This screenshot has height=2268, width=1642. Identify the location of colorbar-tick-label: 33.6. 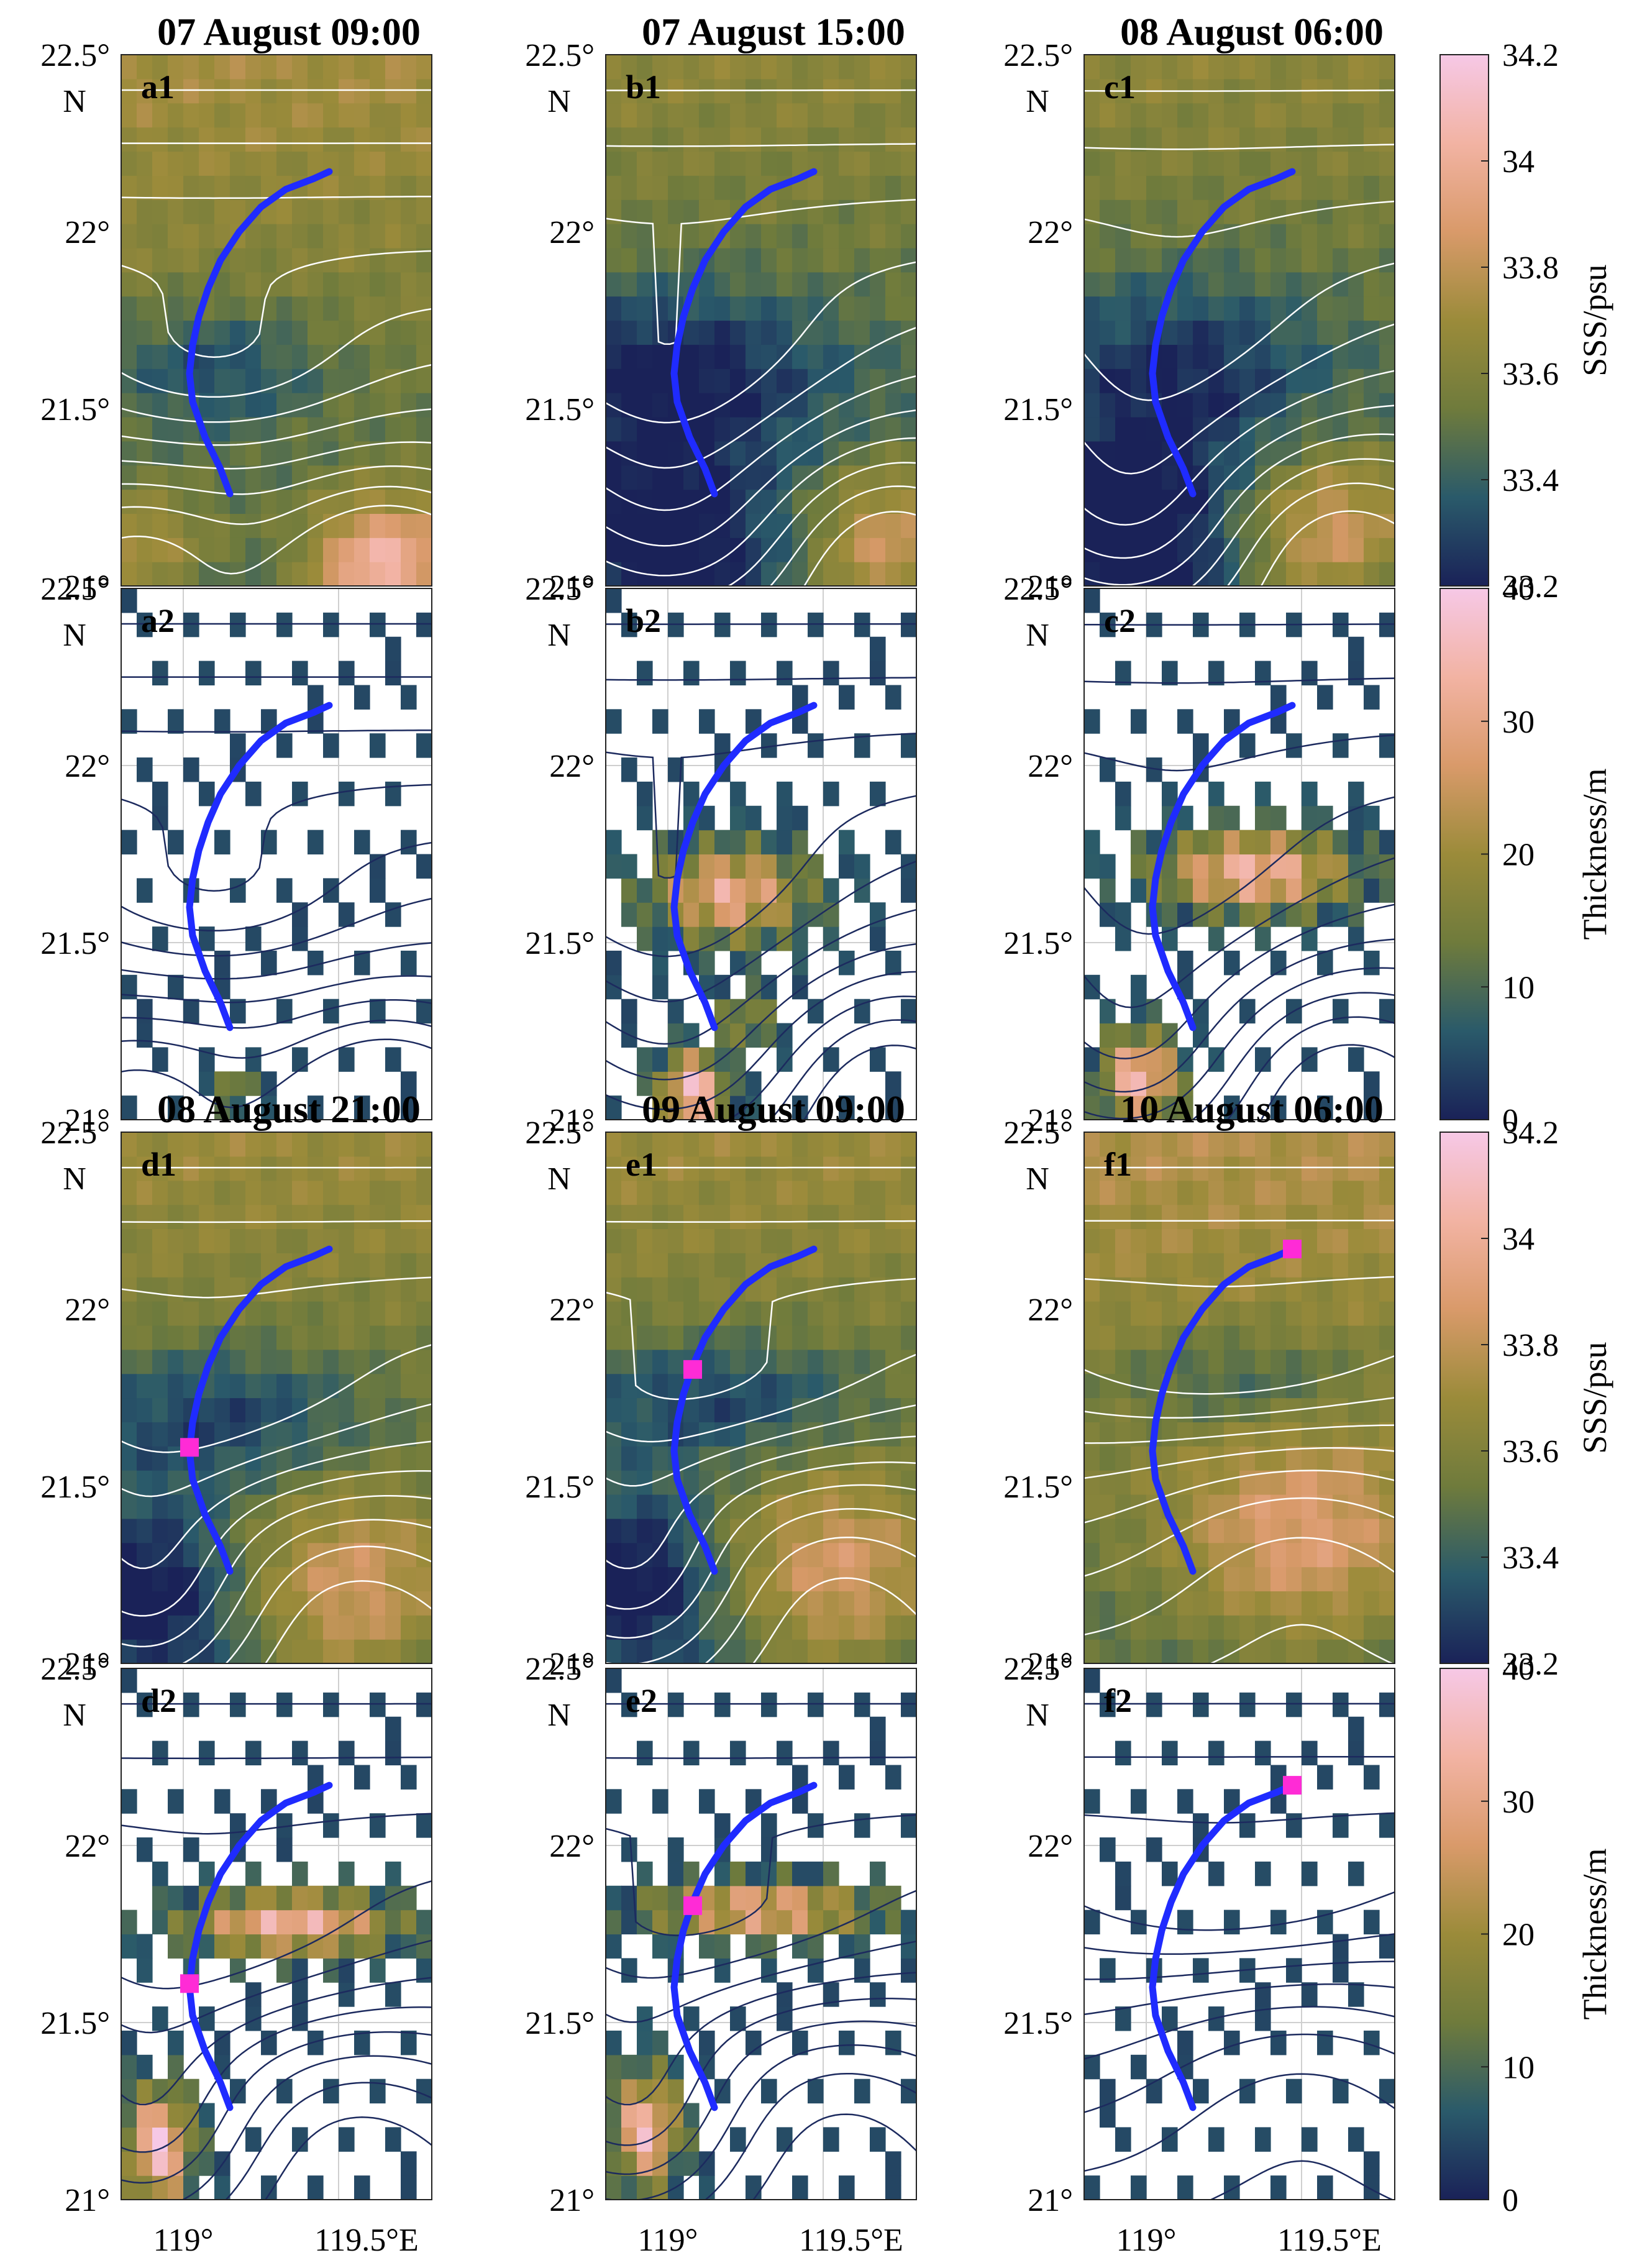
(1530, 1452).